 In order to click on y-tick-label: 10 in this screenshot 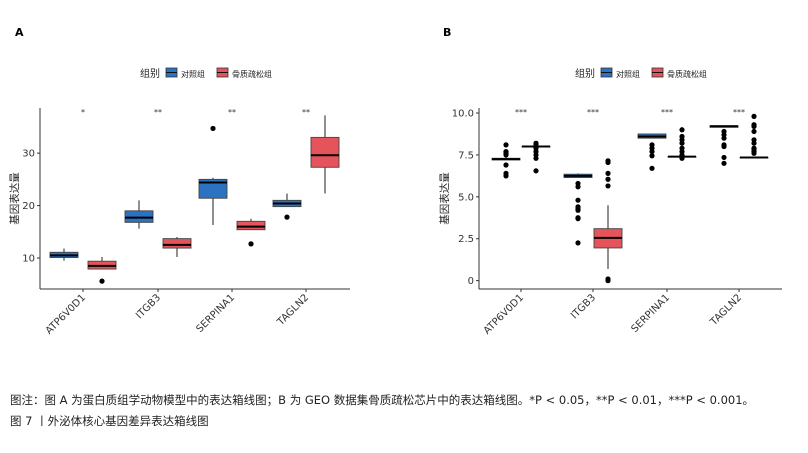, I will do `click(28, 259)`.